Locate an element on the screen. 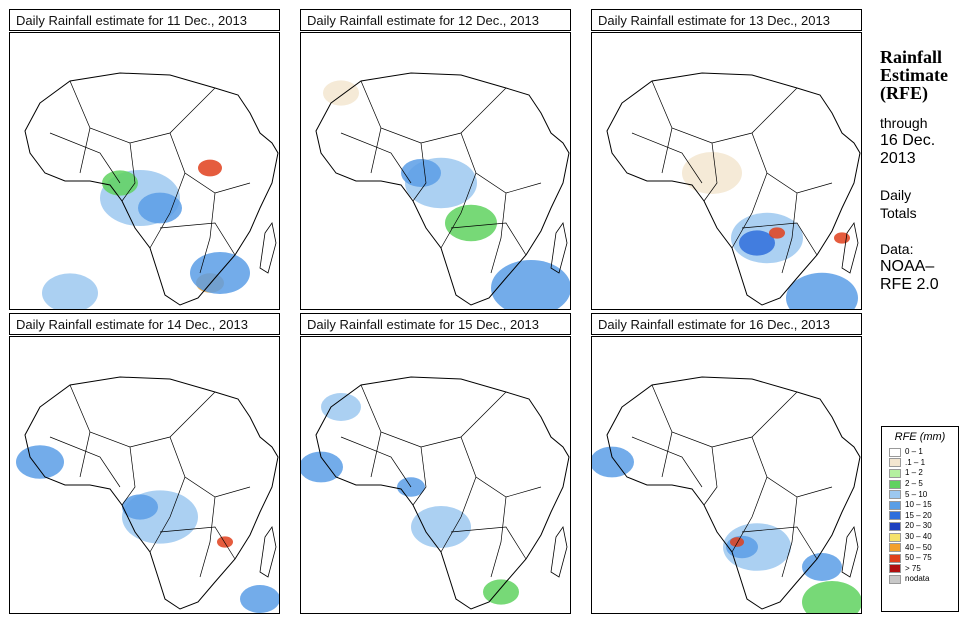  side-source-2: RFE 2.0 is located at coordinates (909, 284).